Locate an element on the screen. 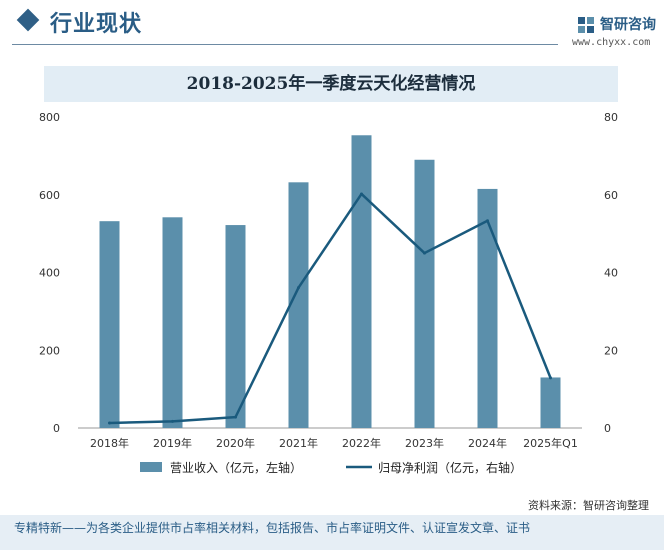 Image resolution: width=664 pixels, height=550 pixels. chart-title-band is located at coordinates (331, 84).